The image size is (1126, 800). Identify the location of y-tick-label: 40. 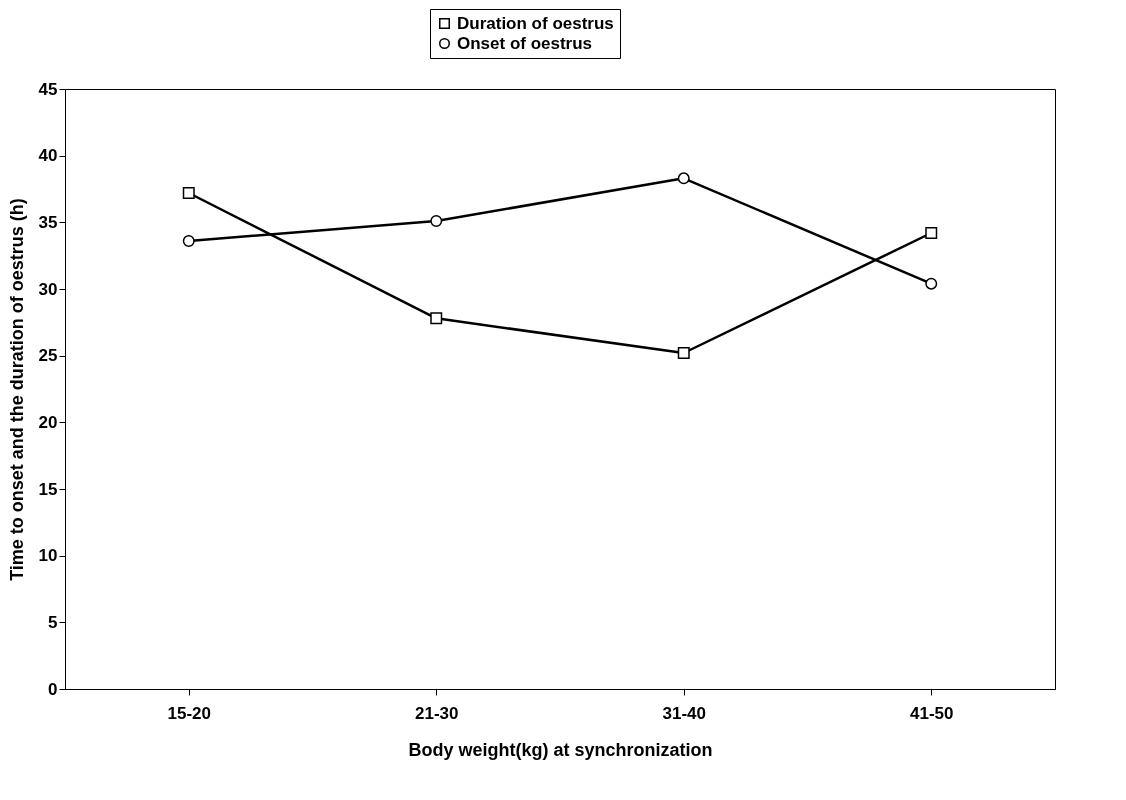
(48, 156).